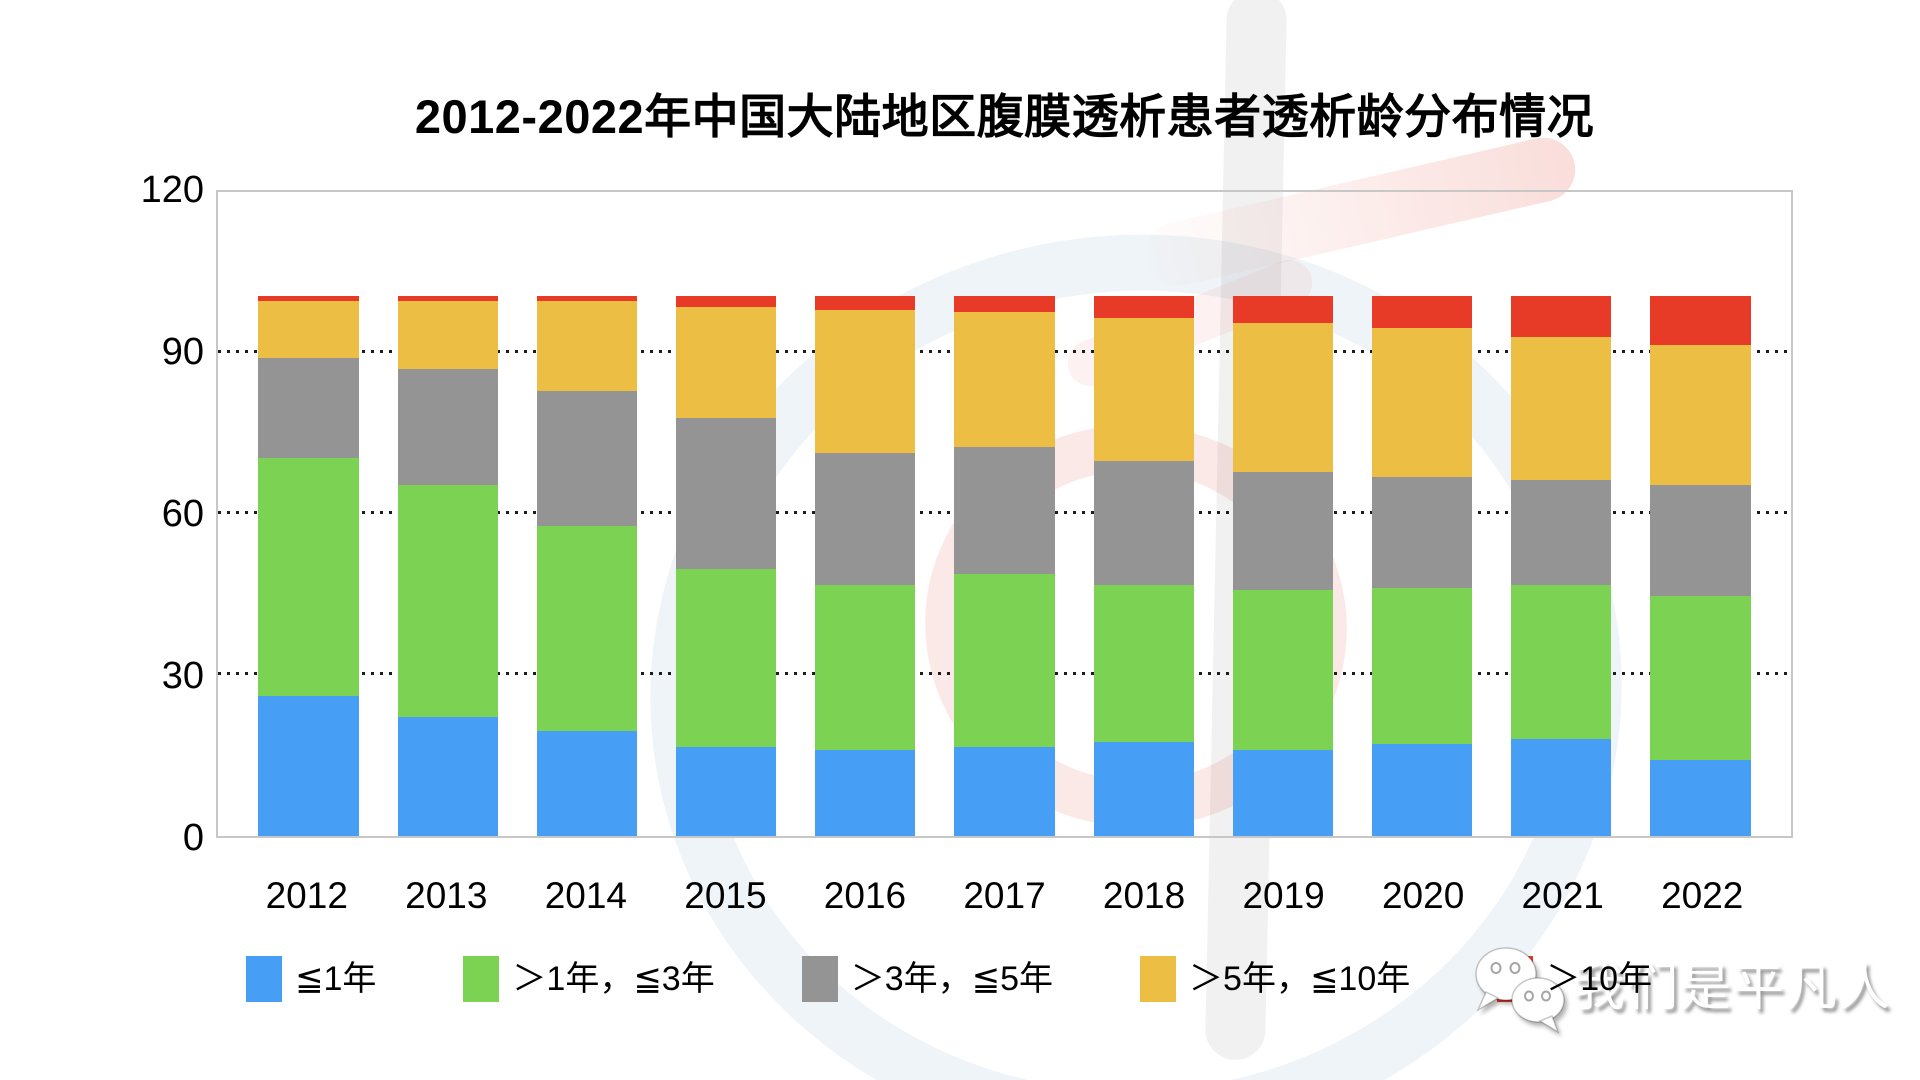 This screenshot has height=1080, width=1920. I want to click on y-tick-label: 0, so click(193, 838).